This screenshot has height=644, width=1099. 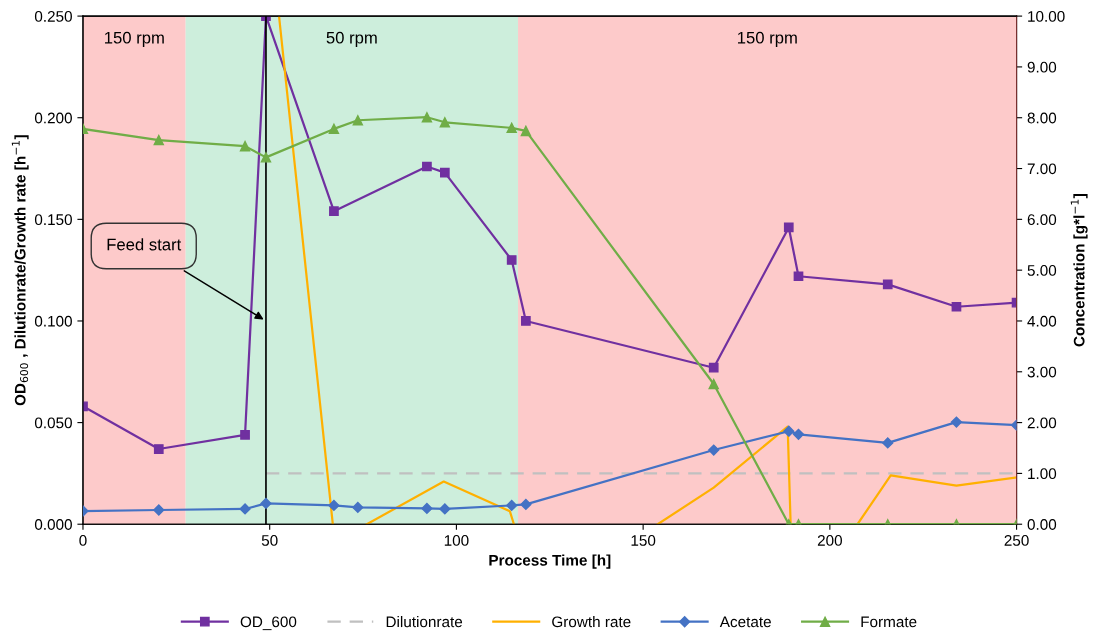 I want to click on y-tick-label: 0.000, so click(x=53, y=524).